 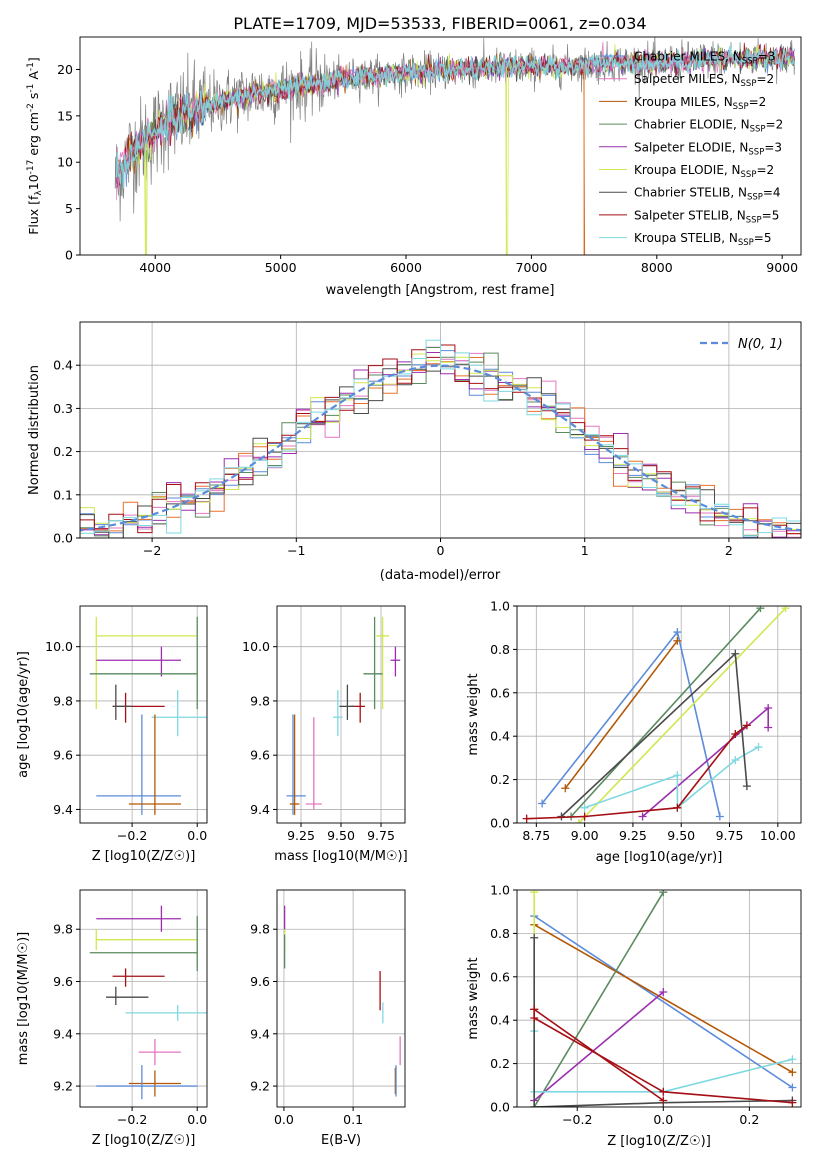 What do you see at coordinates (500, 933) in the screenshot?
I see `y-tick-label: 0.8` at bounding box center [500, 933].